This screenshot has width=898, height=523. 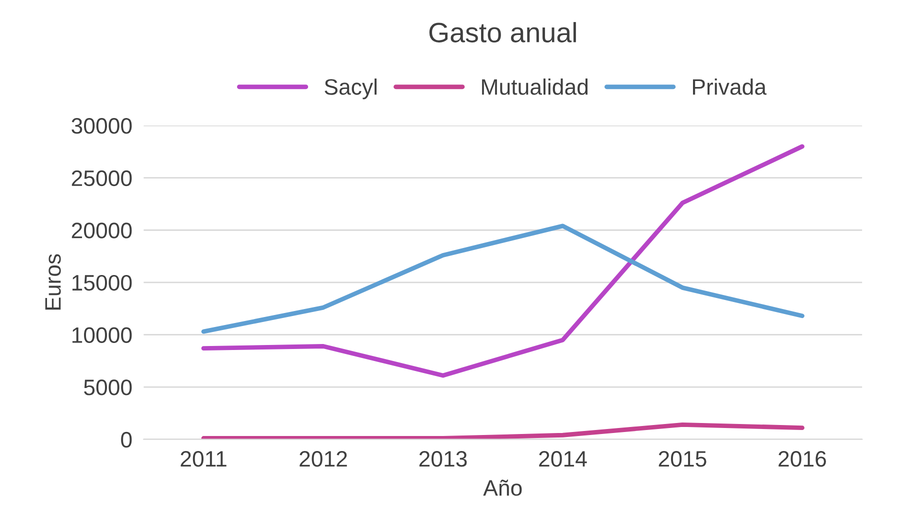 I want to click on x-tick-label: 2016, so click(x=802, y=459).